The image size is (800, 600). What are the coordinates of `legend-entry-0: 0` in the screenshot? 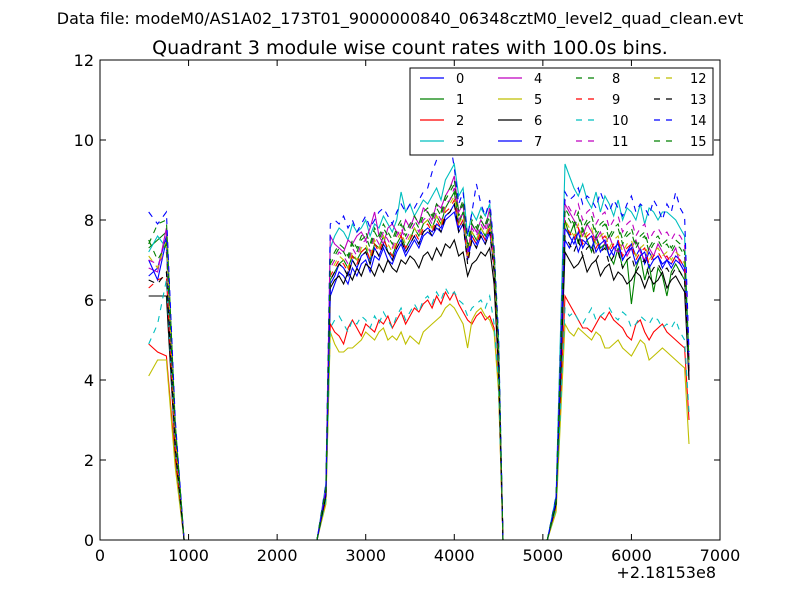 It's located at (442, 79).